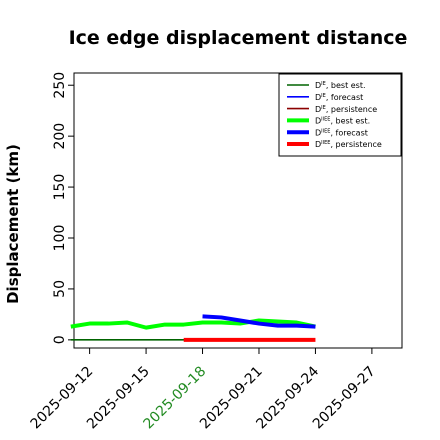 The image size is (440, 440). I want to click on y-tick-label: 0, so click(60, 339).